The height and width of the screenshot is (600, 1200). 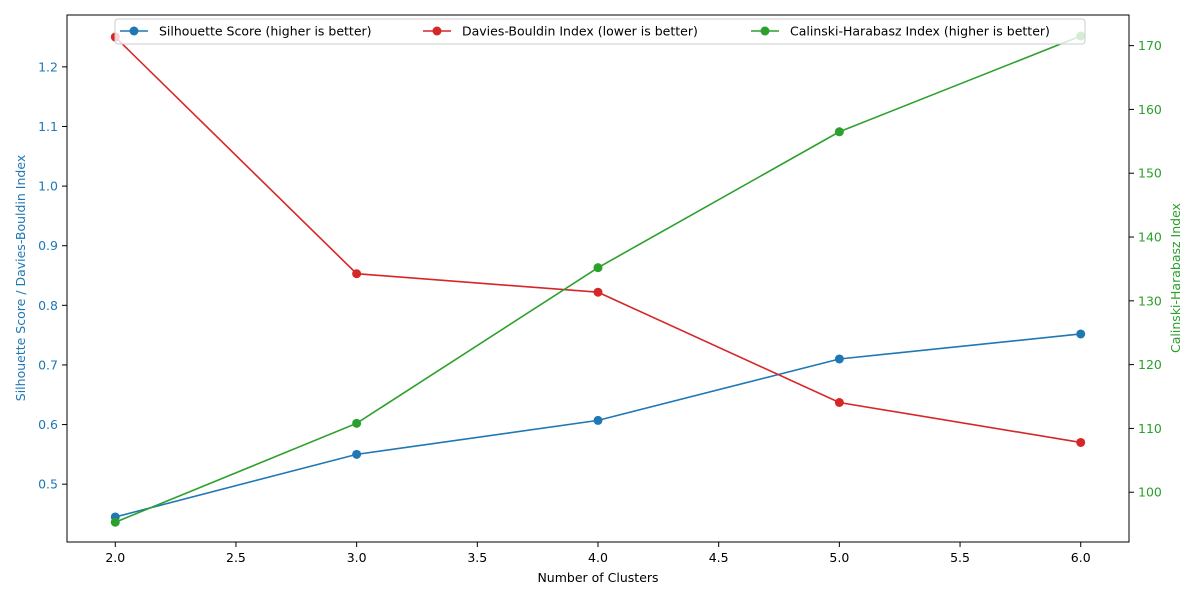 What do you see at coordinates (1150, 492) in the screenshot?
I see `right-y-tick-label: 100` at bounding box center [1150, 492].